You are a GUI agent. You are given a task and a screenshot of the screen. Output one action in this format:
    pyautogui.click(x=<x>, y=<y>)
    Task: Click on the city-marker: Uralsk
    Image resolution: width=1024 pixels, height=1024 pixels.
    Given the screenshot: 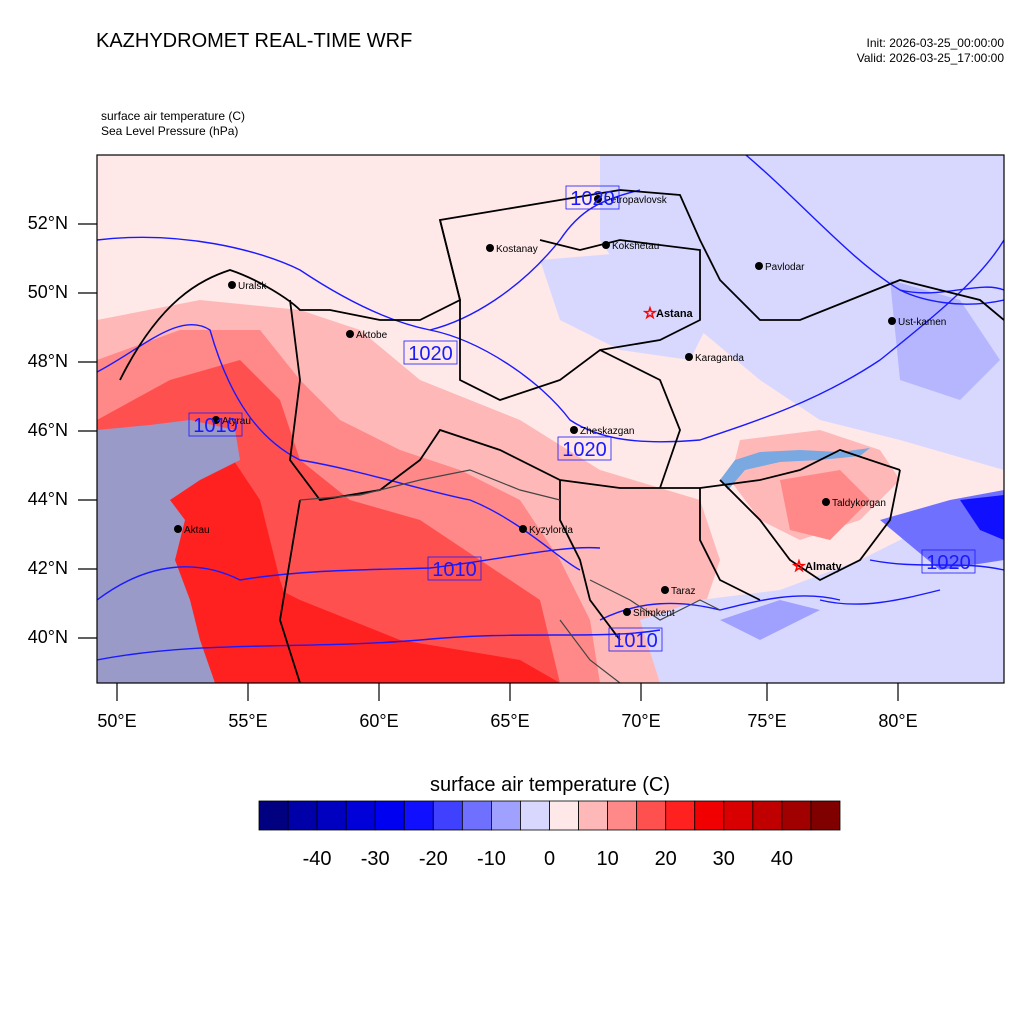 What is the action you would take?
    pyautogui.click(x=247, y=286)
    